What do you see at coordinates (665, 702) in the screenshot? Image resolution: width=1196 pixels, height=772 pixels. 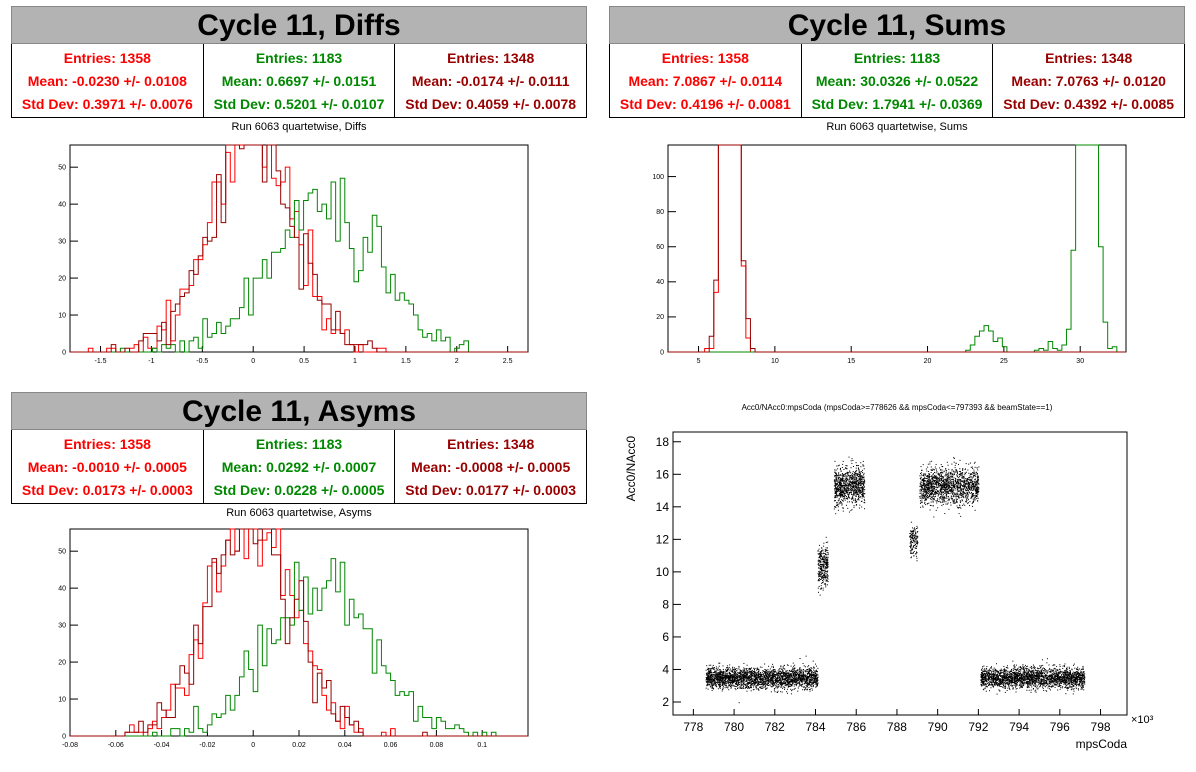 I see `y-tick-label: 2` at bounding box center [665, 702].